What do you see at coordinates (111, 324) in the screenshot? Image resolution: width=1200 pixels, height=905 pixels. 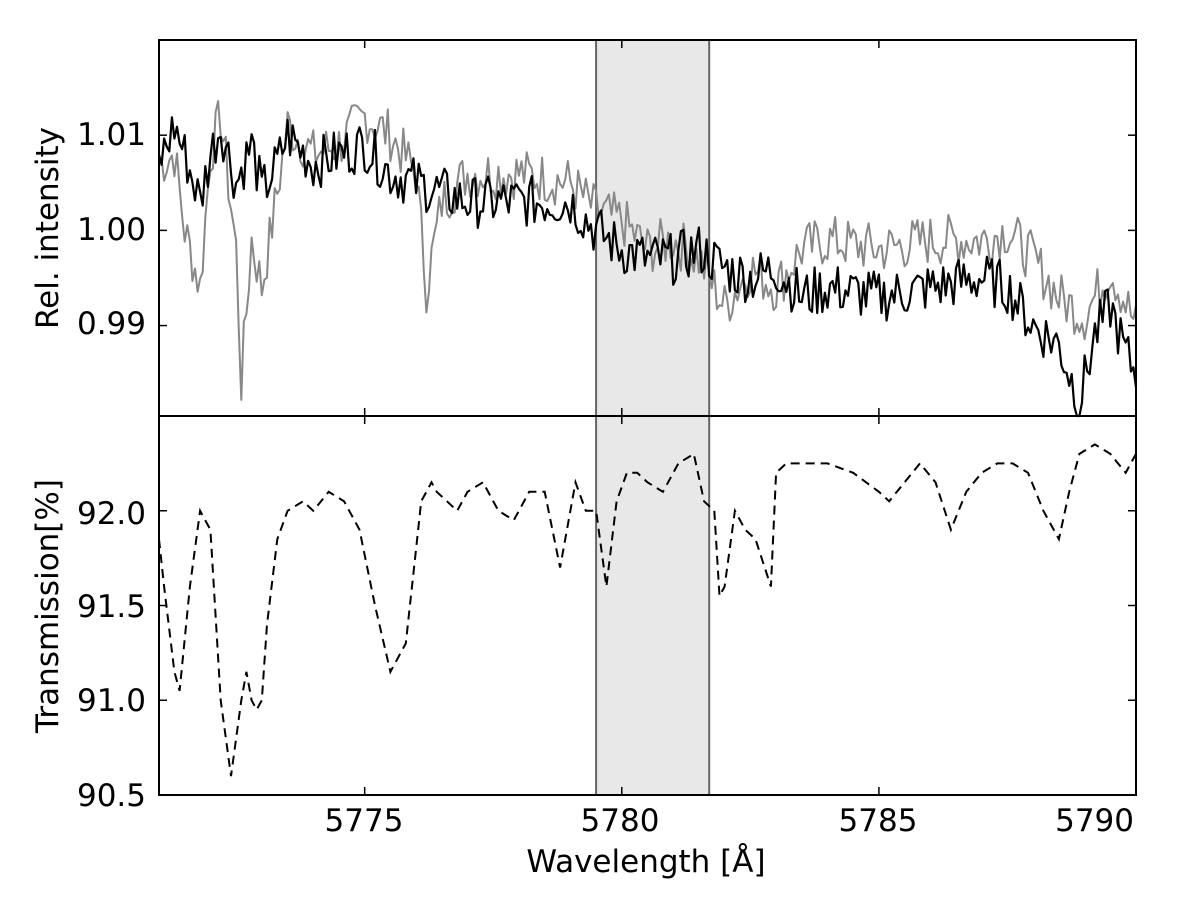 I see `top-y-tick-label: 0.99` at bounding box center [111, 324].